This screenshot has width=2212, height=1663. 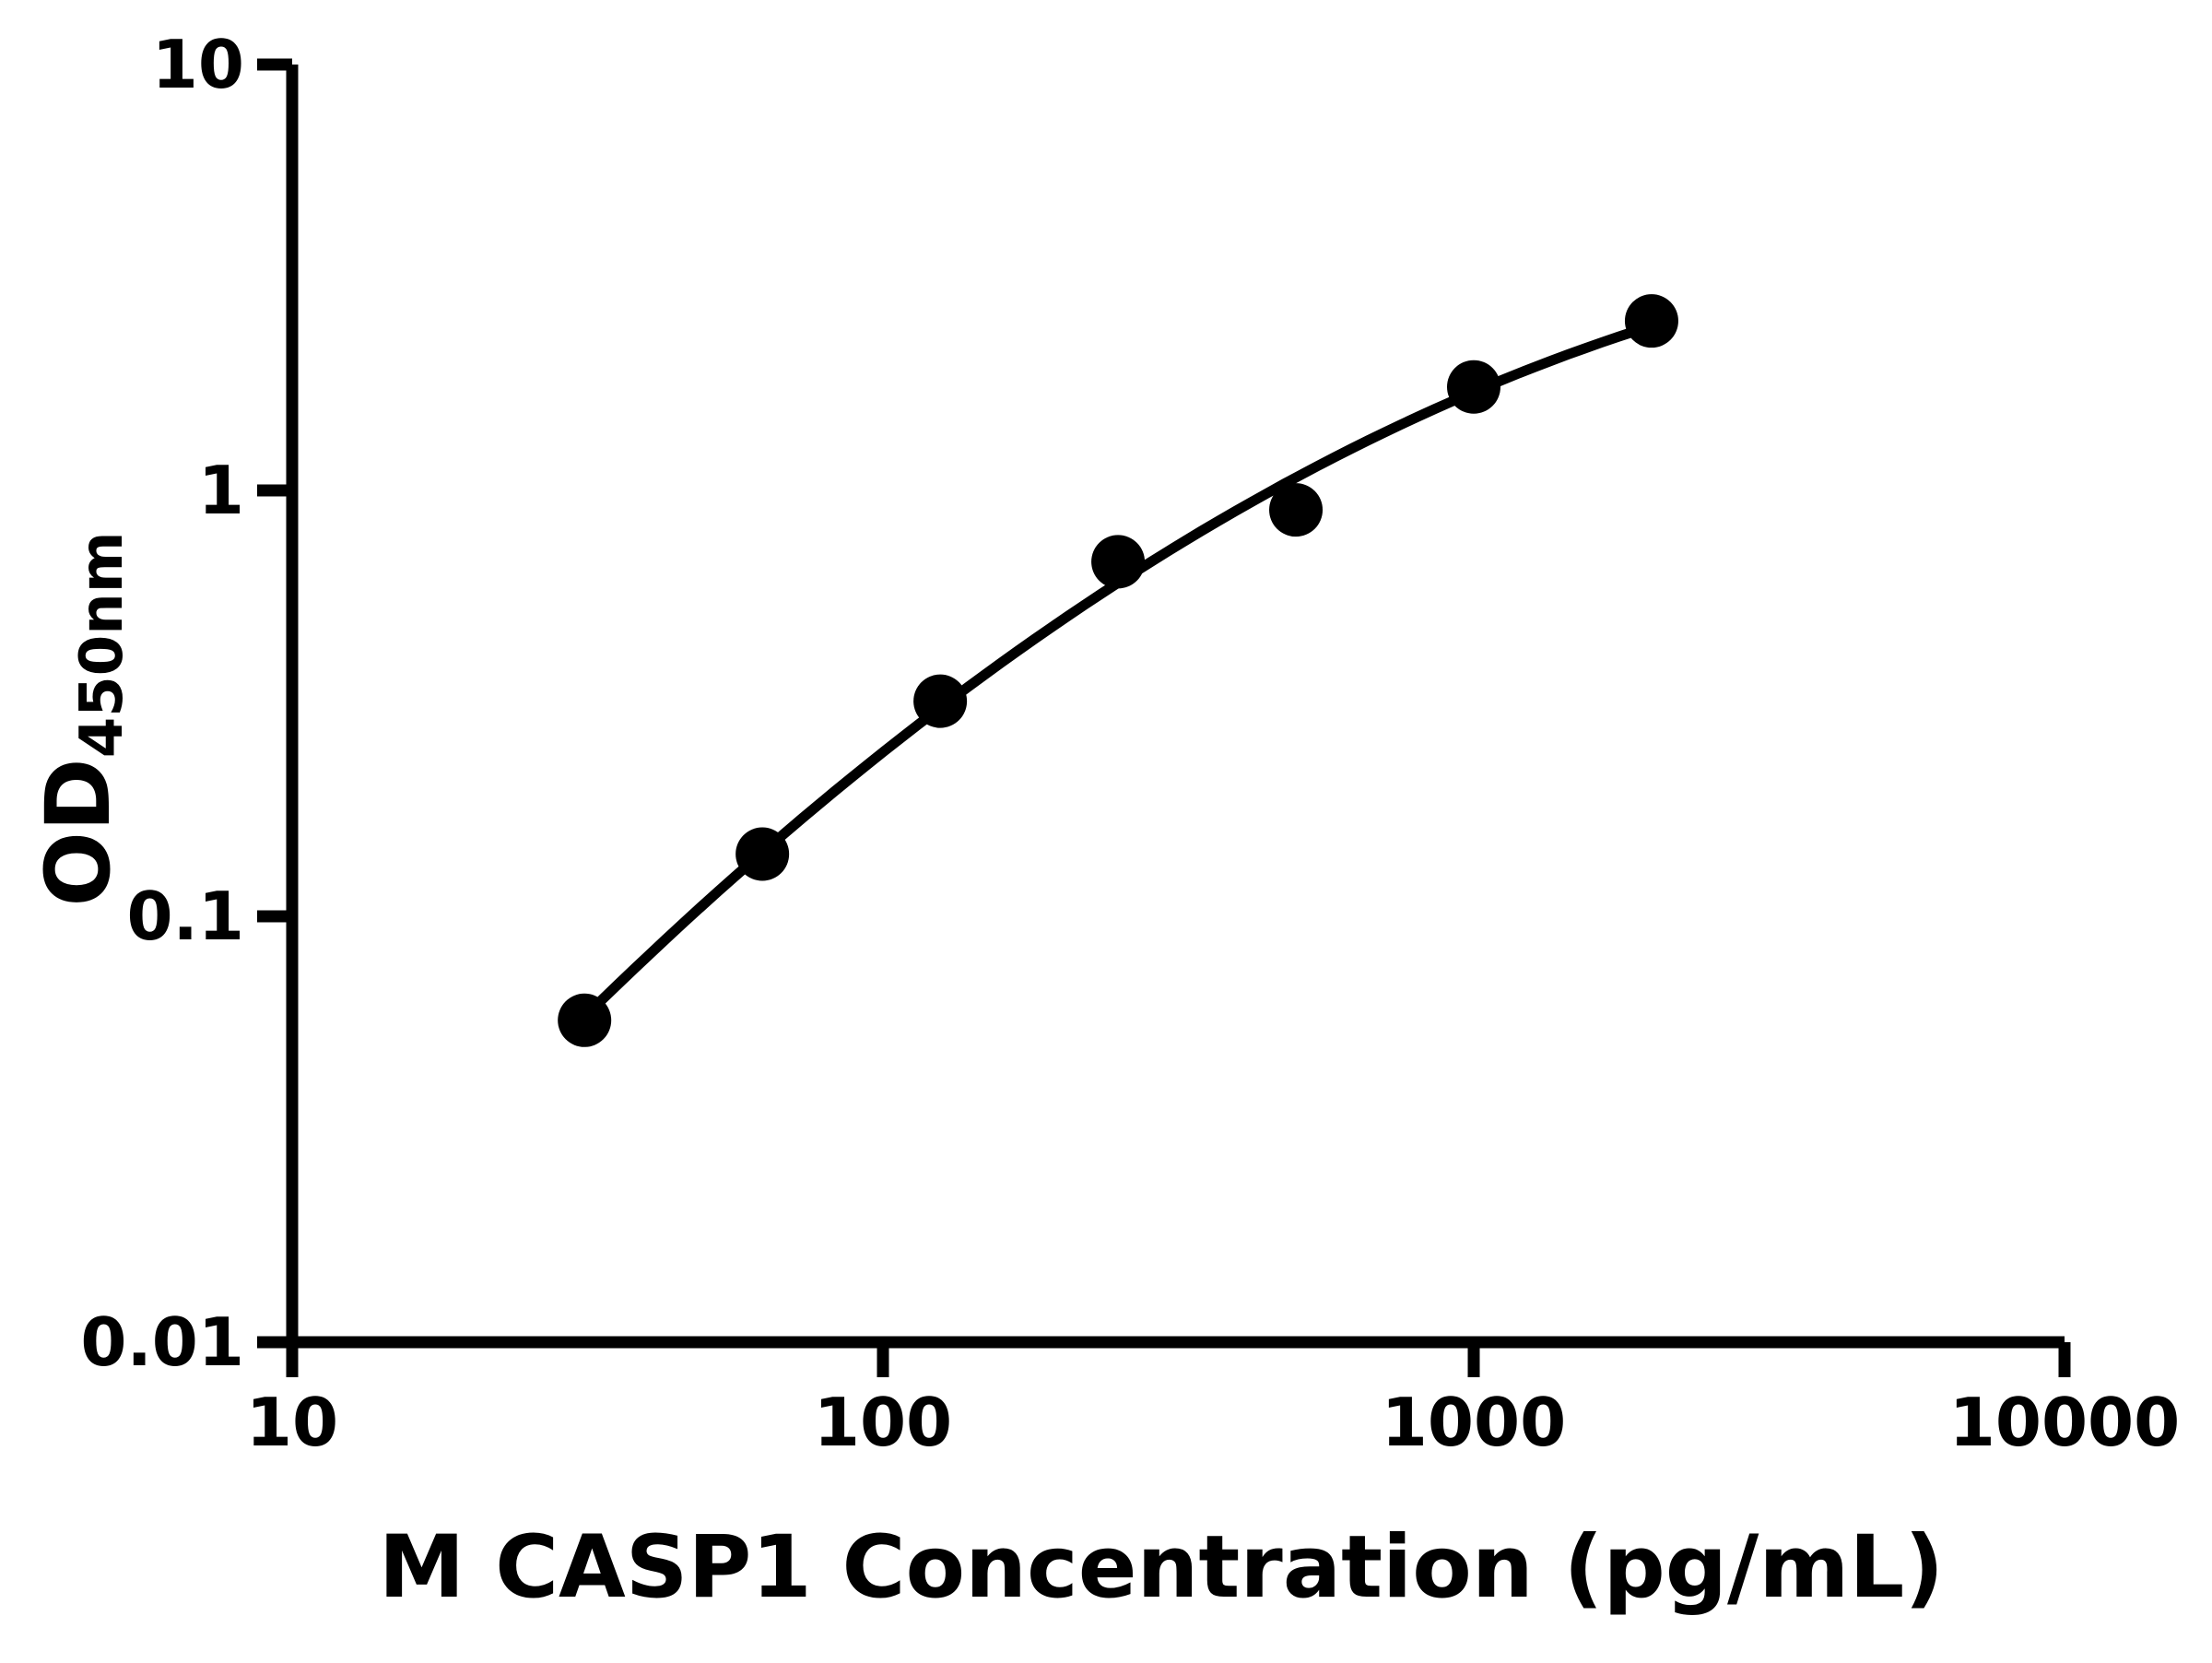 What do you see at coordinates (1474, 1422) in the screenshot?
I see `x-tick-label: 1000` at bounding box center [1474, 1422].